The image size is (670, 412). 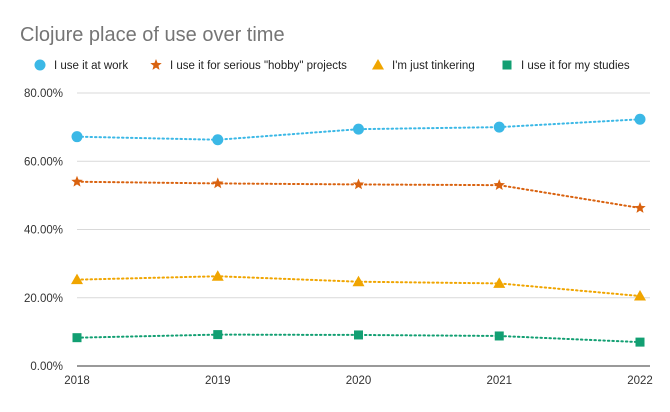 I want to click on legend-item: I use it at work, so click(x=81, y=65).